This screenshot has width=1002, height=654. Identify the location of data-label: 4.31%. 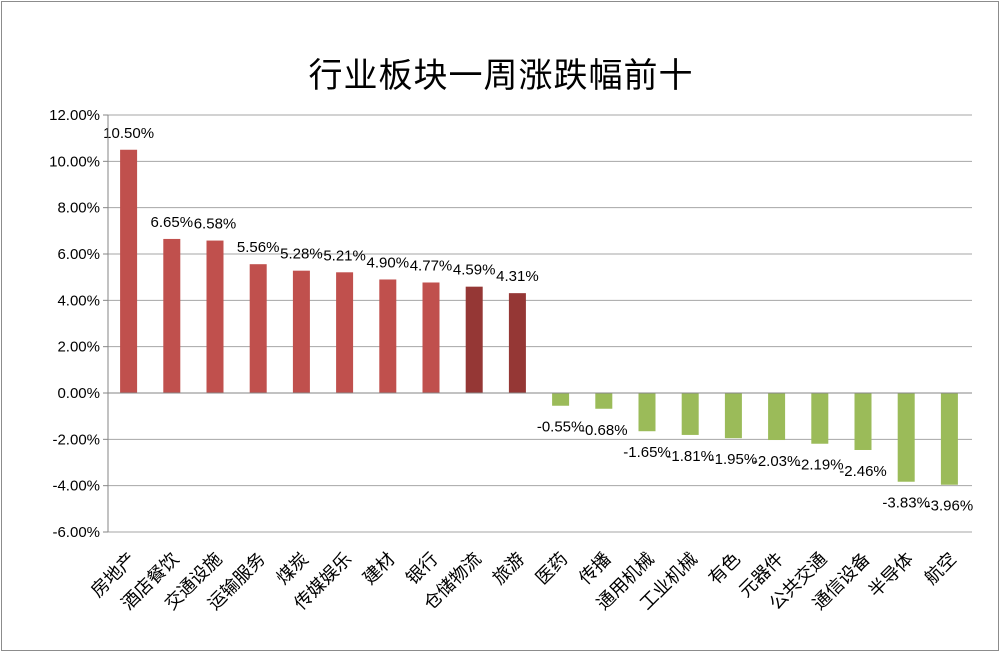
(517, 276).